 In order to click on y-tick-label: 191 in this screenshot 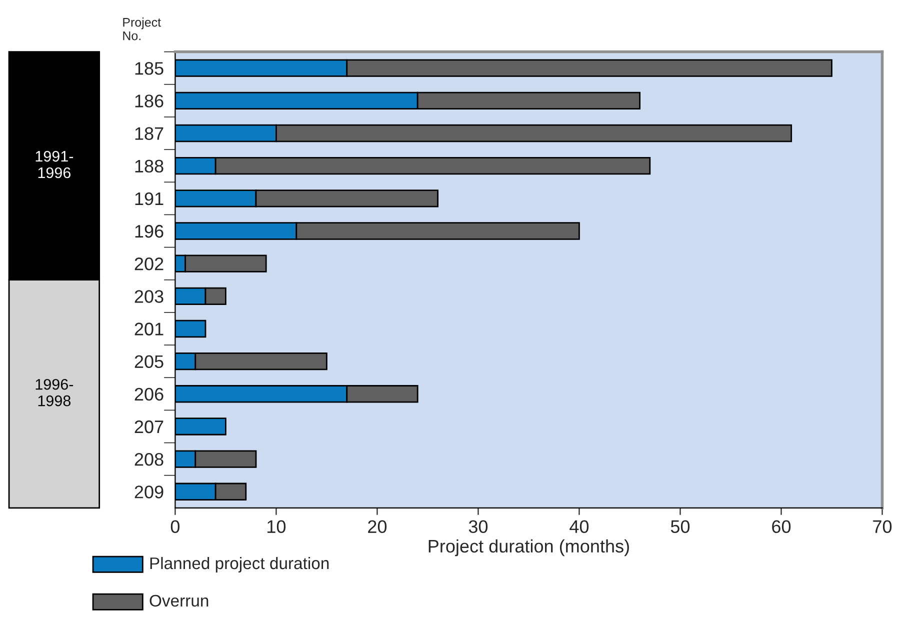, I will do `click(149, 199)`.